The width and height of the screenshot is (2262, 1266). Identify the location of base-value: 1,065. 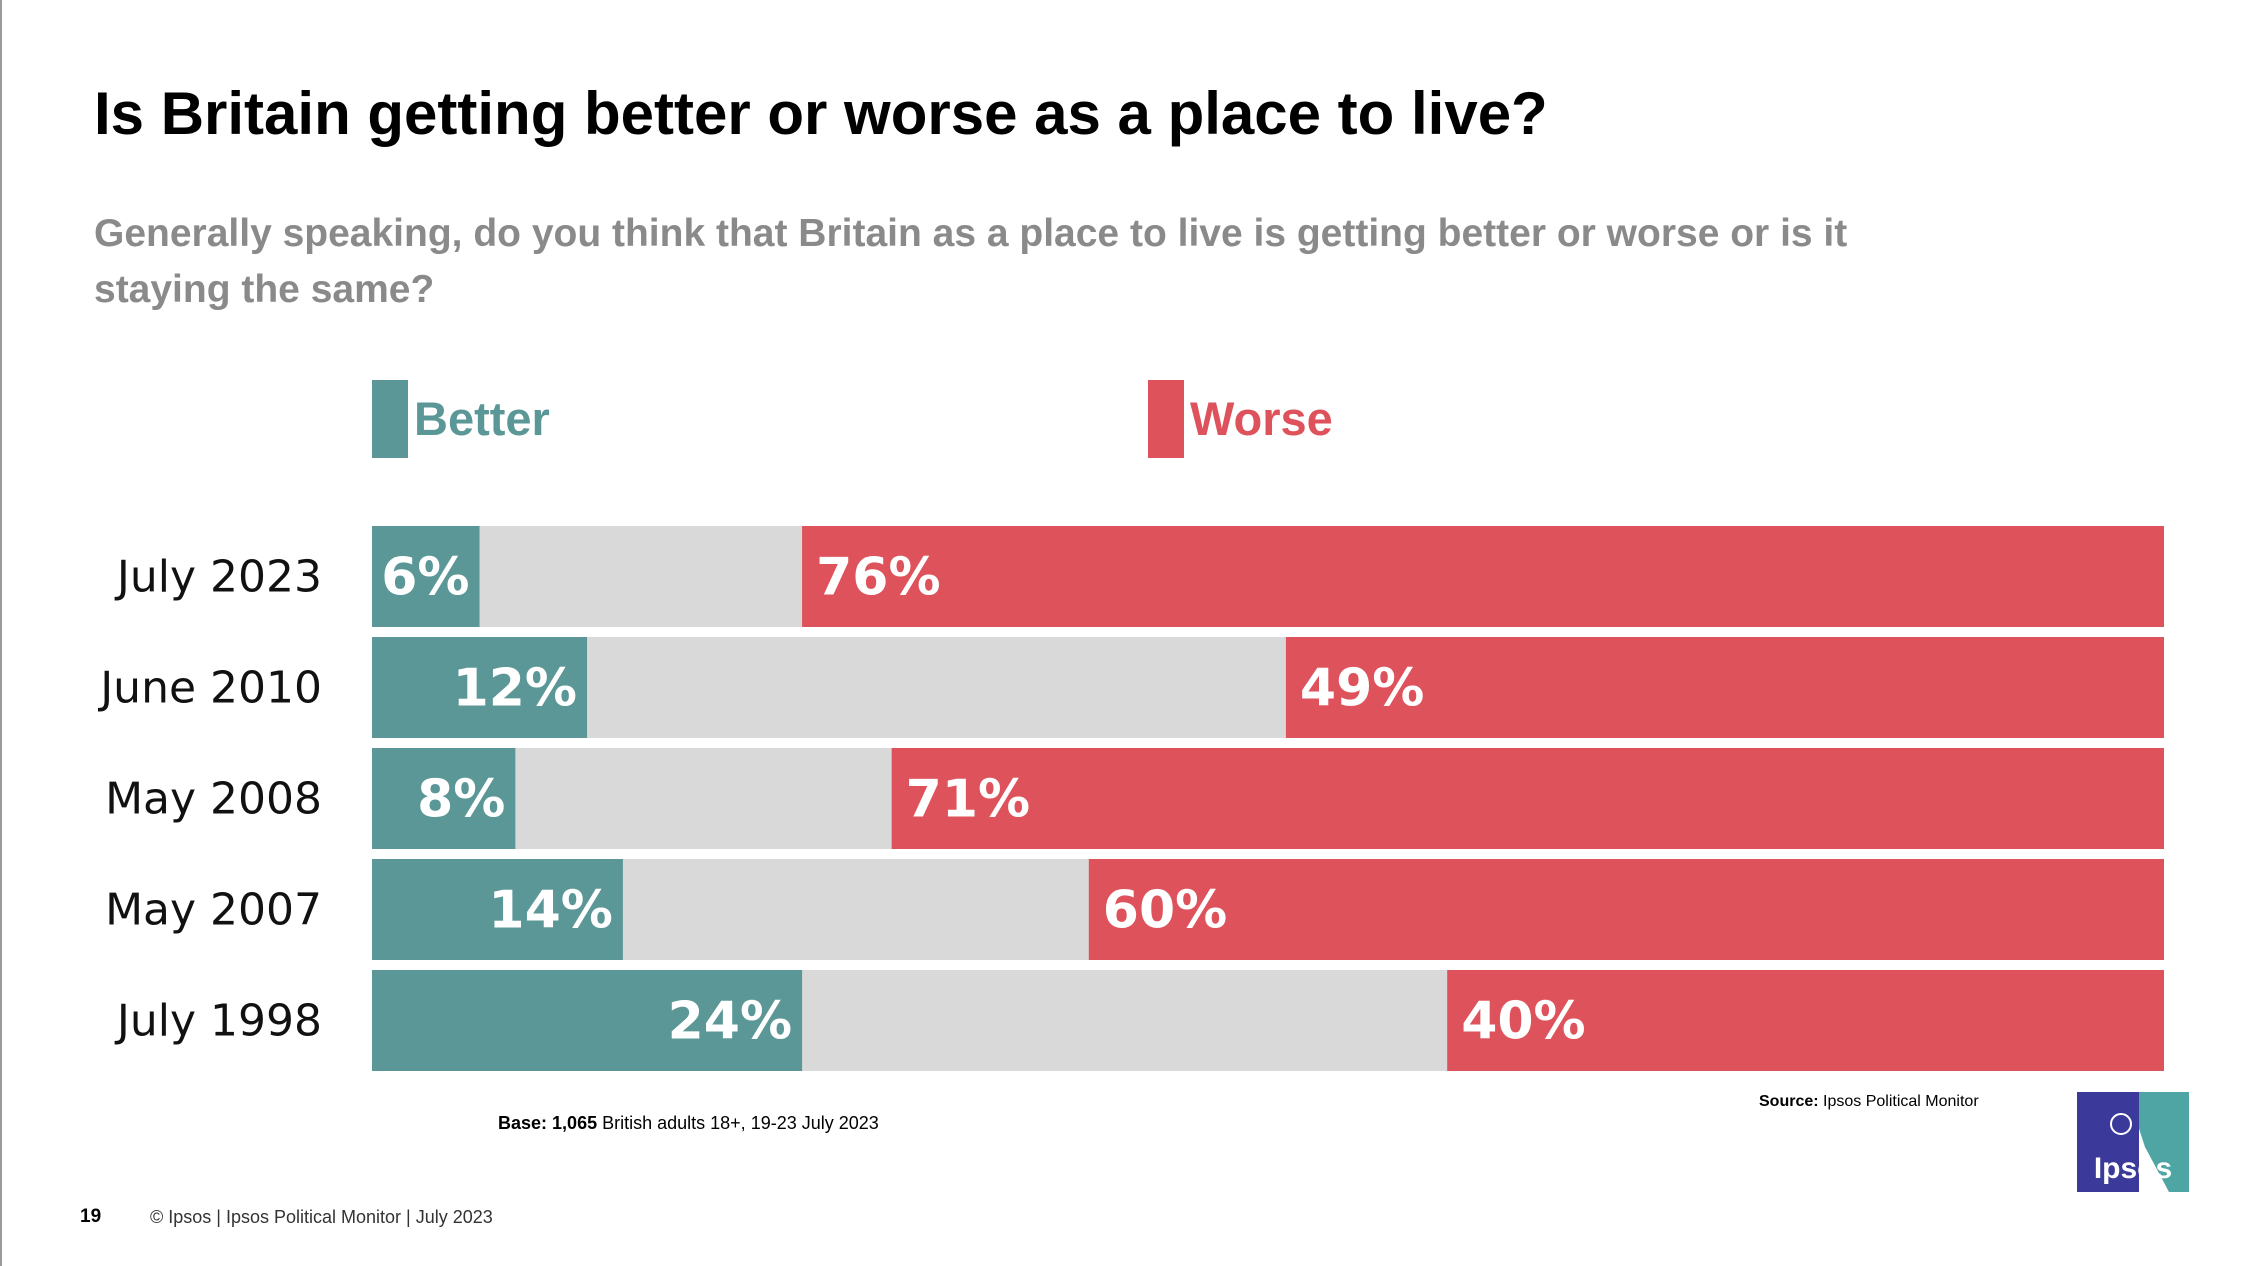
(575, 1123).